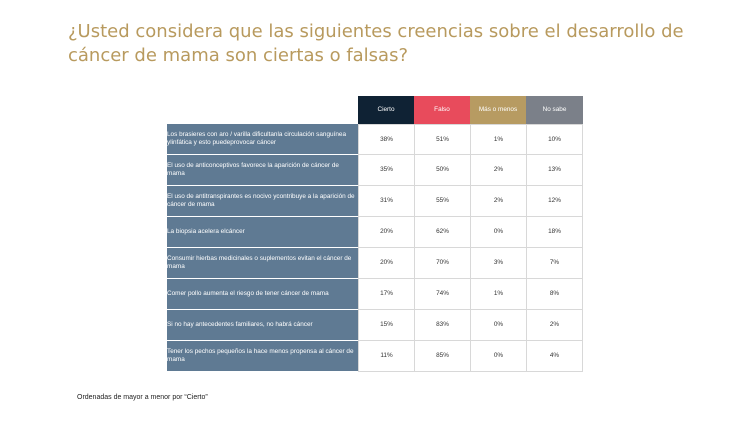 The height and width of the screenshot is (422, 750). Describe the element at coordinates (262, 232) in the screenshot. I see `row-label: La biopsia acelera elcáncer` at that location.